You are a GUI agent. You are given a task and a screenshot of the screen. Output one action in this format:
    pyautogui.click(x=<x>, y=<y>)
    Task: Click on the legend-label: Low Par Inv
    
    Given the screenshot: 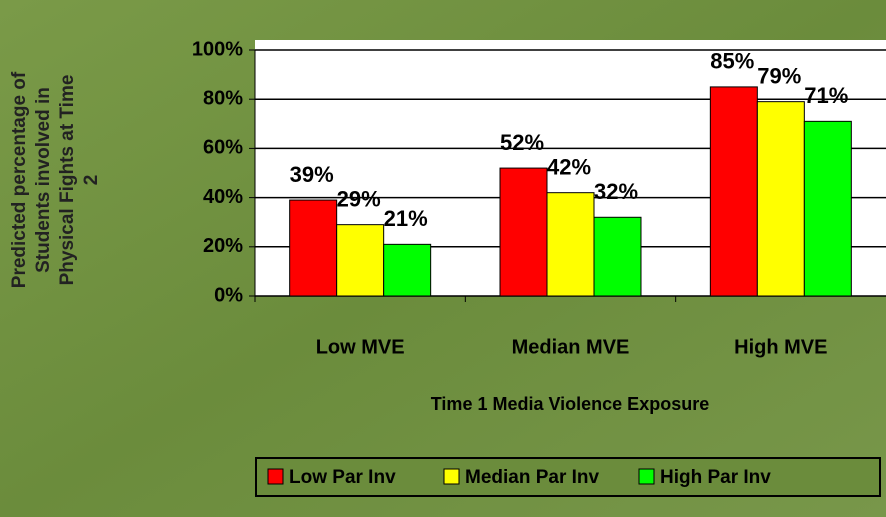 What is the action you would take?
    pyautogui.click(x=342, y=477)
    